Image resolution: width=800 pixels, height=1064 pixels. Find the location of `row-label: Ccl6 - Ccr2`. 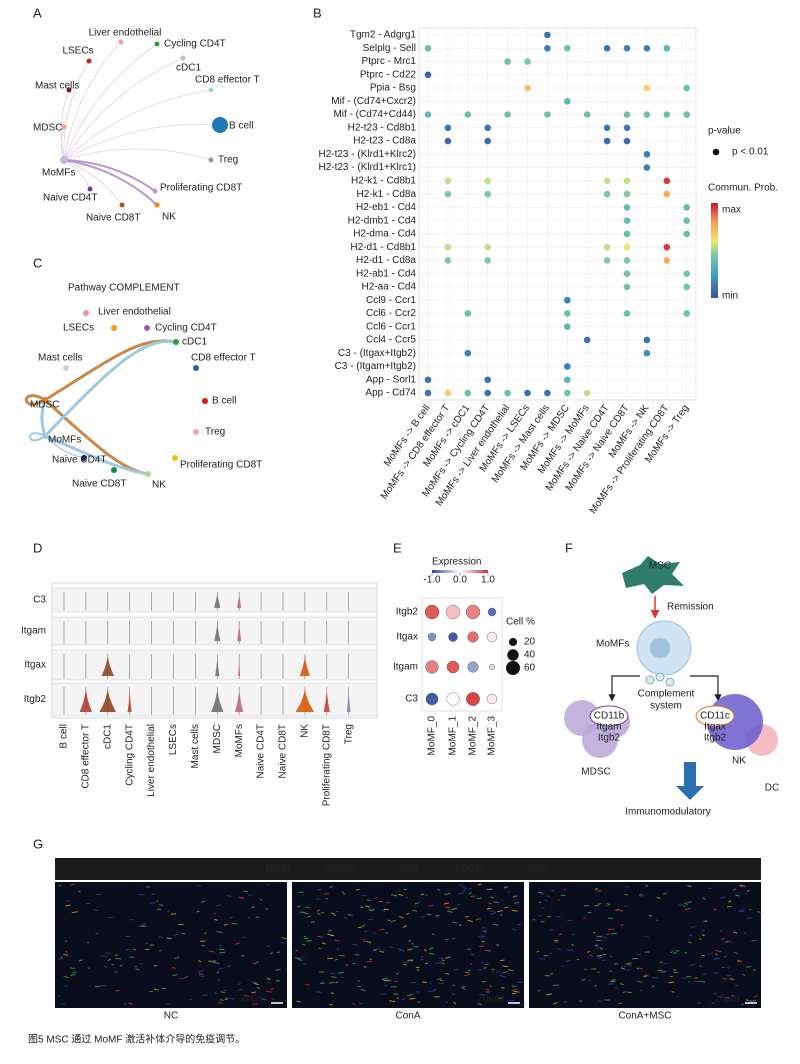

row-label: Ccl6 - Ccr2 is located at coordinates (391, 313).